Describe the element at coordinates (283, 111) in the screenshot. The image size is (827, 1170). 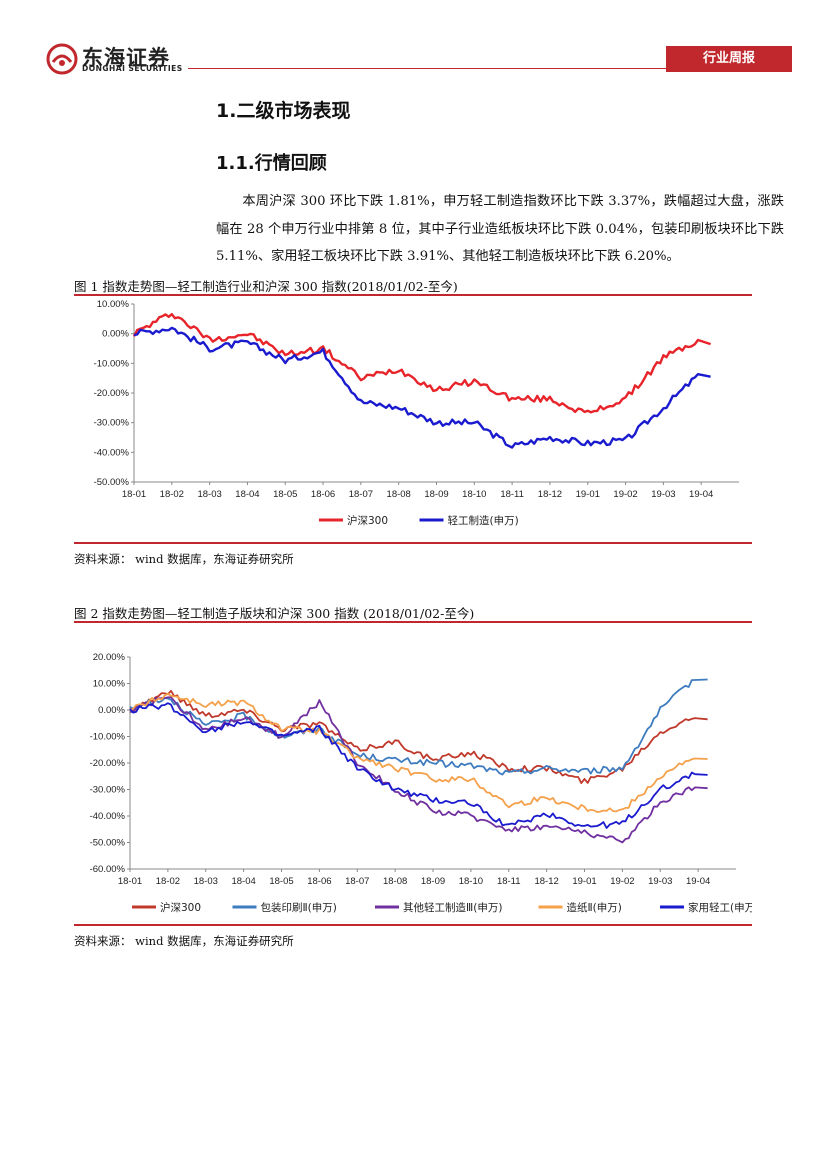
I see `section-heading: 1.二级市场表现` at that location.